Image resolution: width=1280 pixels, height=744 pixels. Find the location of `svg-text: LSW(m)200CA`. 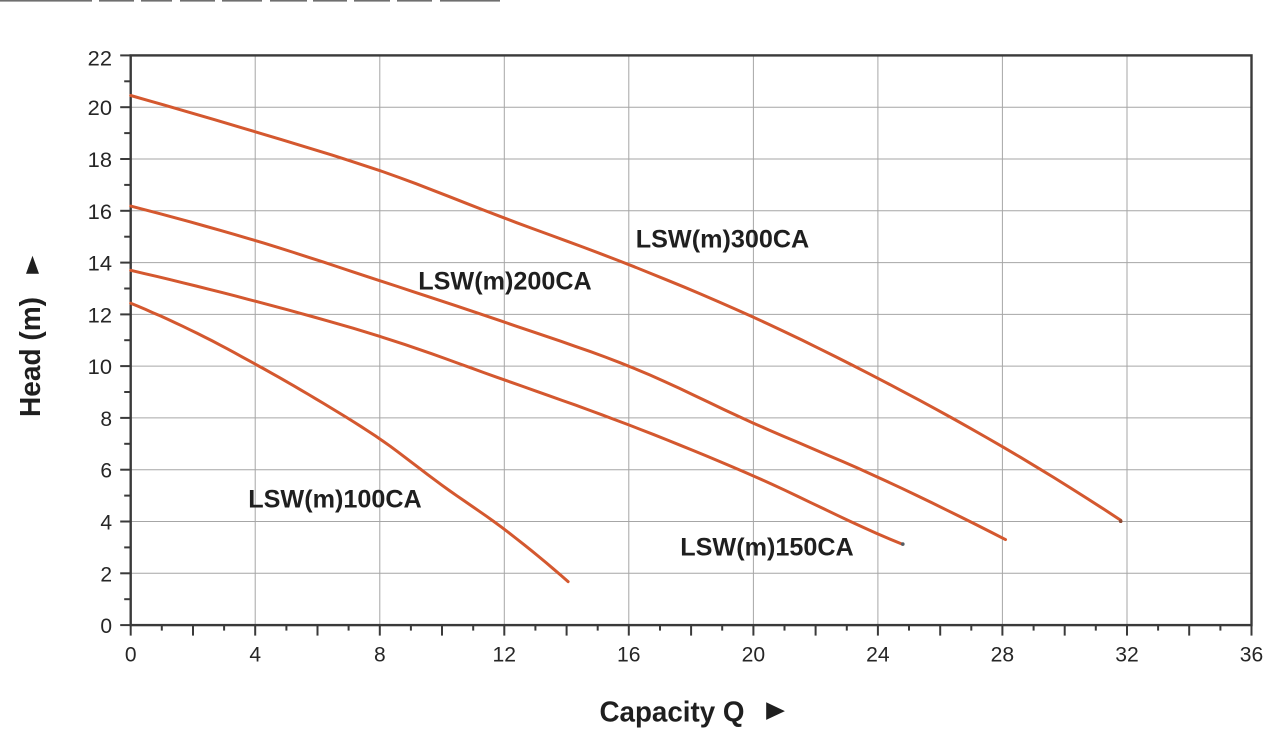

svg-text: LSW(m)200CA is located at coordinates (505, 282).